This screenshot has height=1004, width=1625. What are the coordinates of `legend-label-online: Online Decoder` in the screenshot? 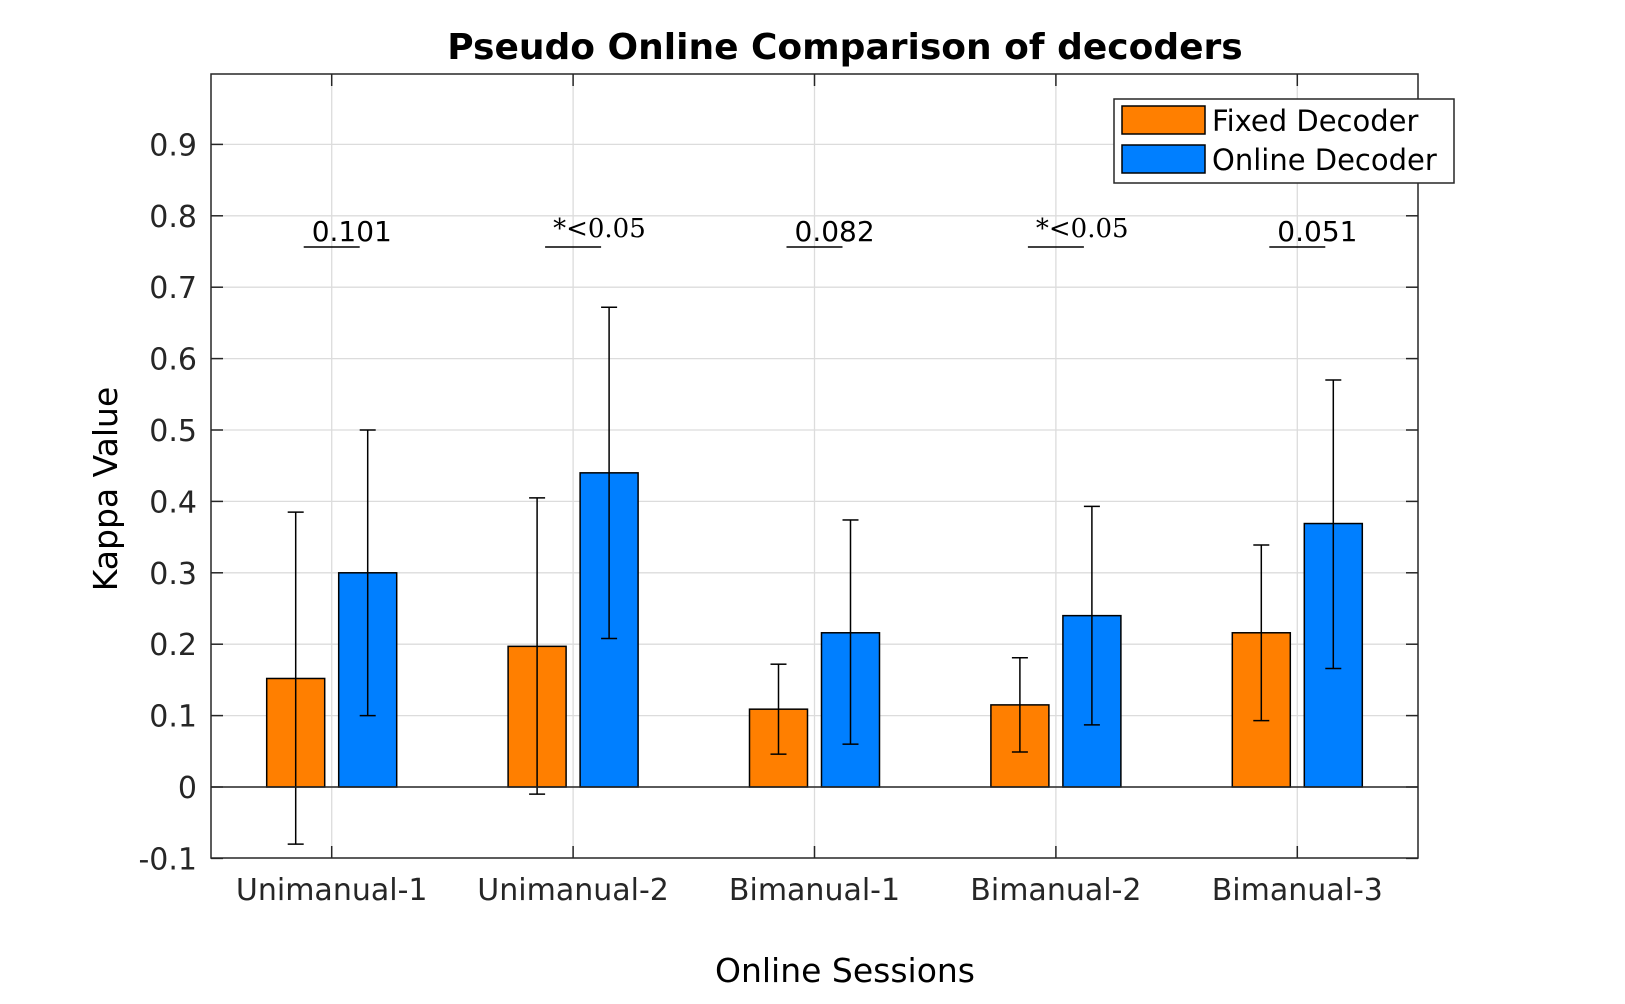 It's located at (1324, 160).